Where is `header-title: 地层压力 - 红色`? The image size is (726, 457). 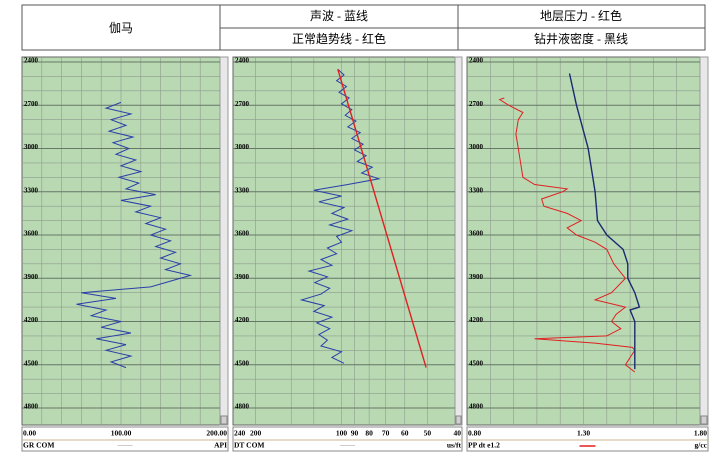
header-title: 地层压力 - 红色 is located at coordinates (581, 15).